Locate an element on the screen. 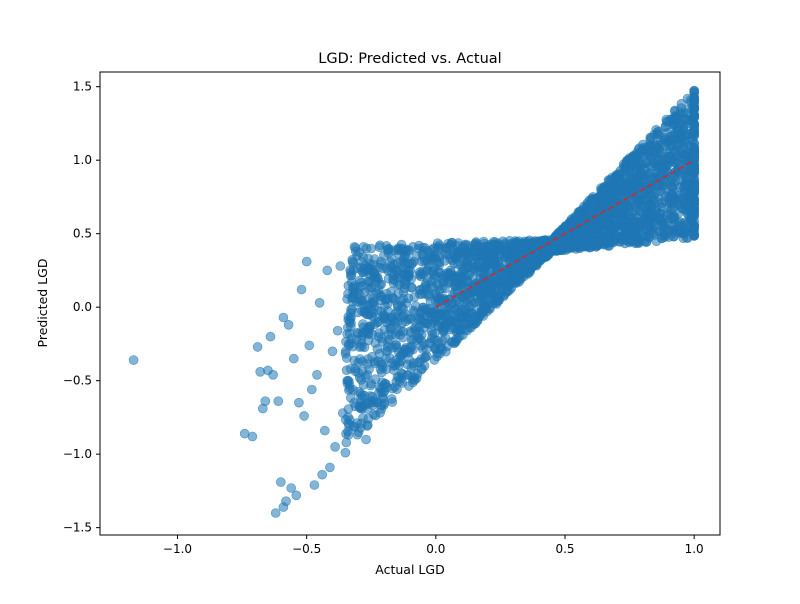  reference-line is located at coordinates (565, 233).